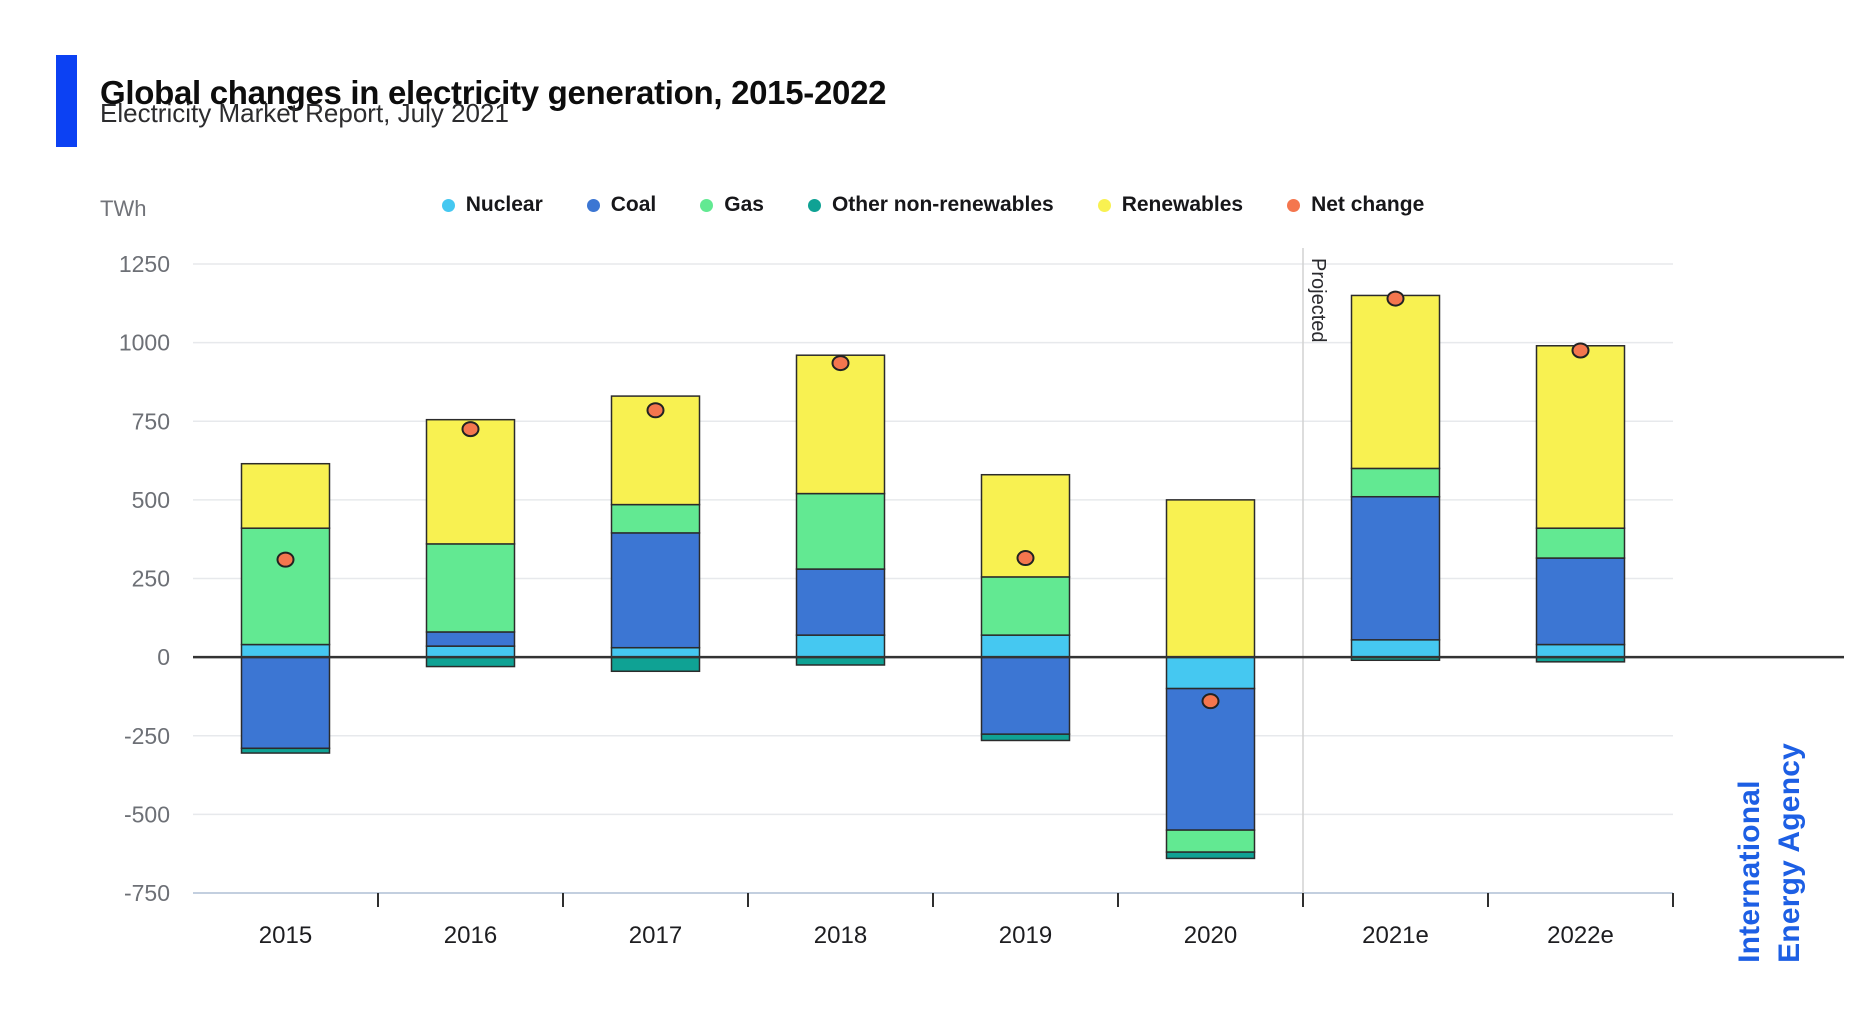 Image resolution: width=1865 pixels, height=1013 pixels. Describe the element at coordinates (470, 429) in the screenshot. I see `net-change-dot-2016` at that location.